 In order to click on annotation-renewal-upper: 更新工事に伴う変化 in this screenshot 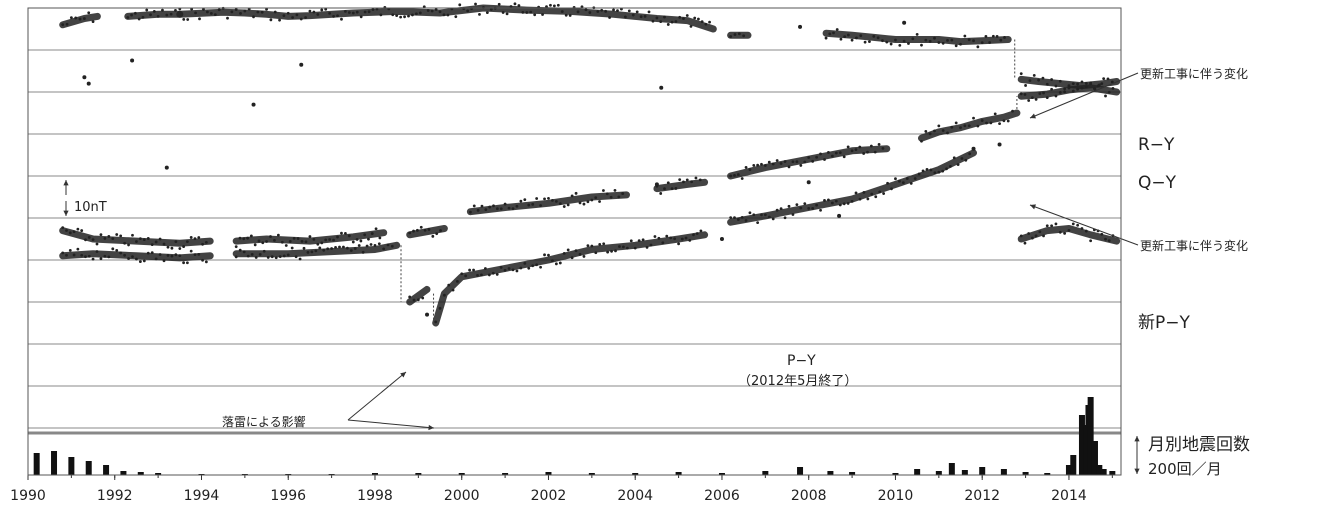, I will do `click(1194, 73)`.